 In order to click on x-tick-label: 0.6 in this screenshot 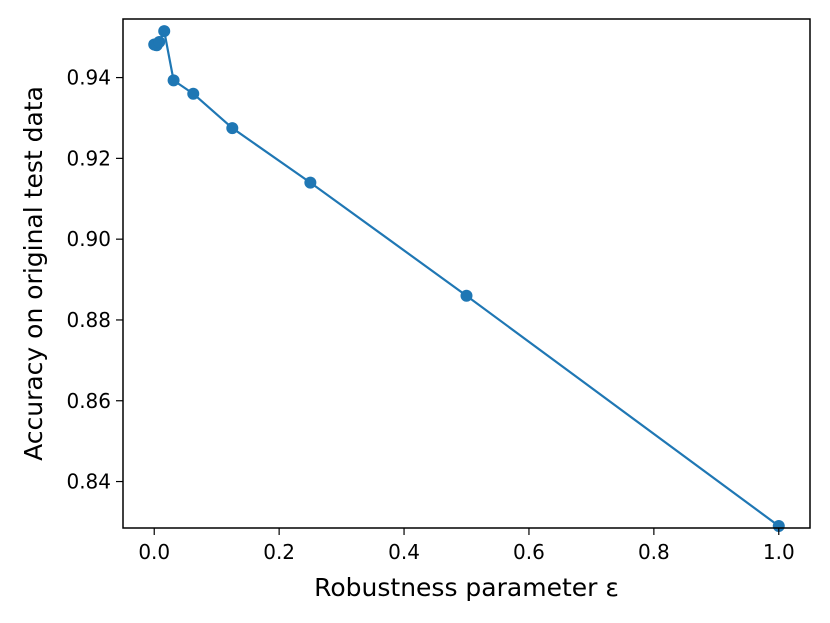, I will do `click(529, 552)`.